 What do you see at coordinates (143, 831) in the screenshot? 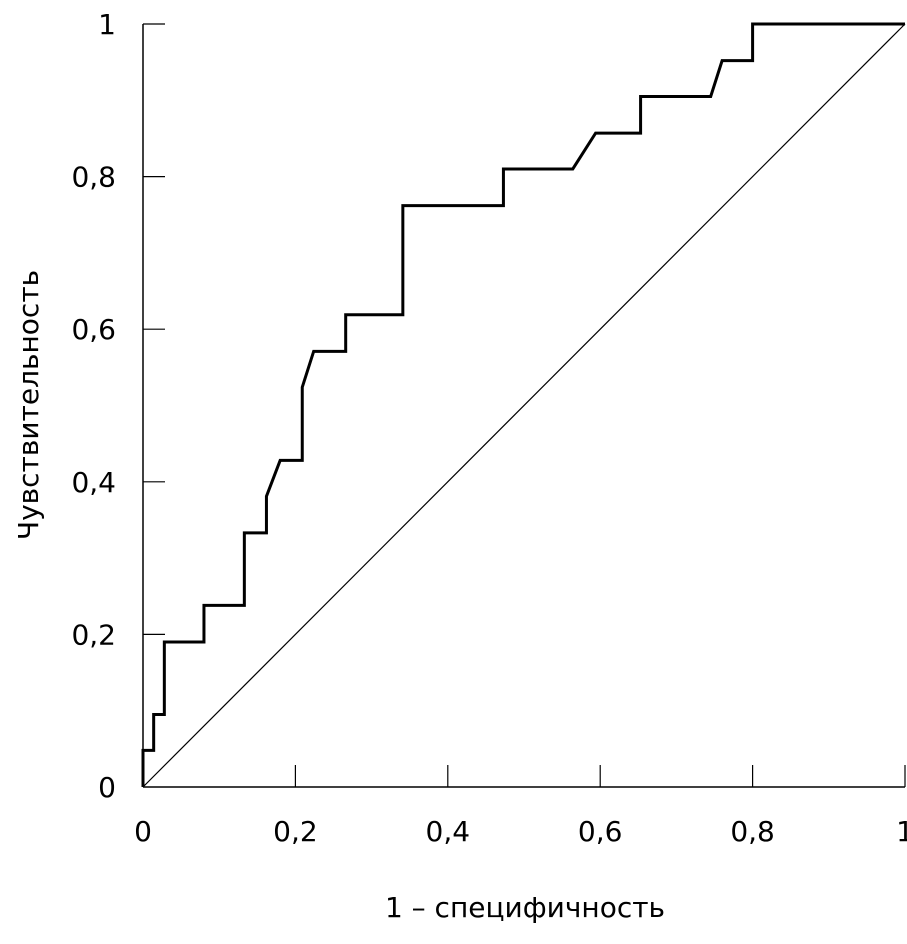
I see `x-tick-label: 0` at bounding box center [143, 831].